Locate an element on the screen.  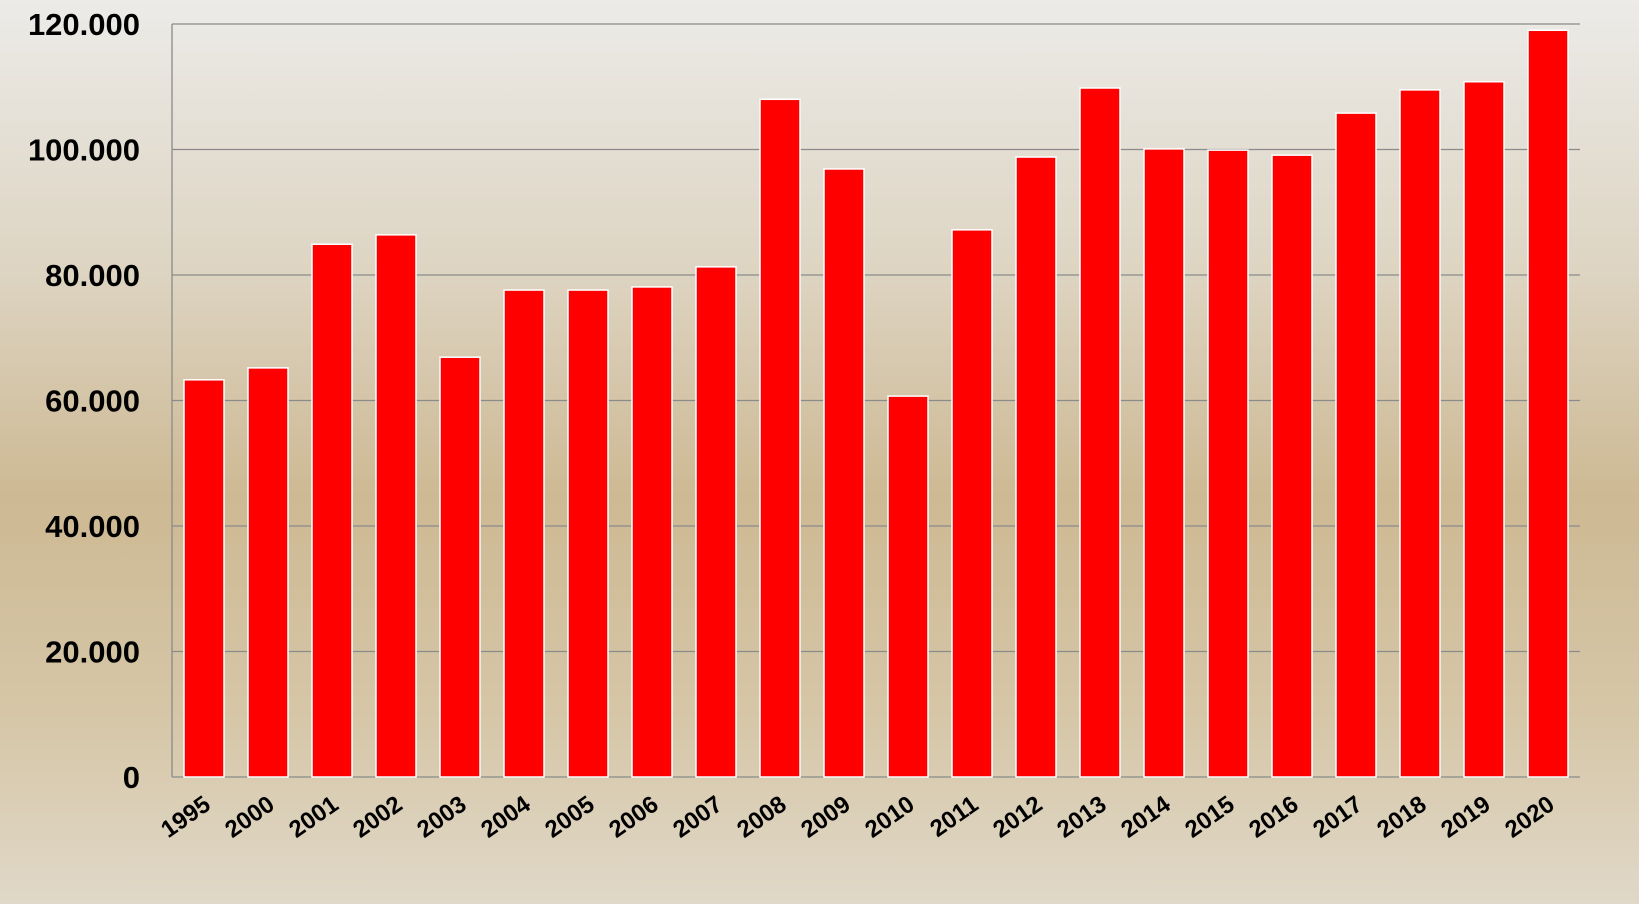
x-tick-label: 2000 is located at coordinates (249, 817).